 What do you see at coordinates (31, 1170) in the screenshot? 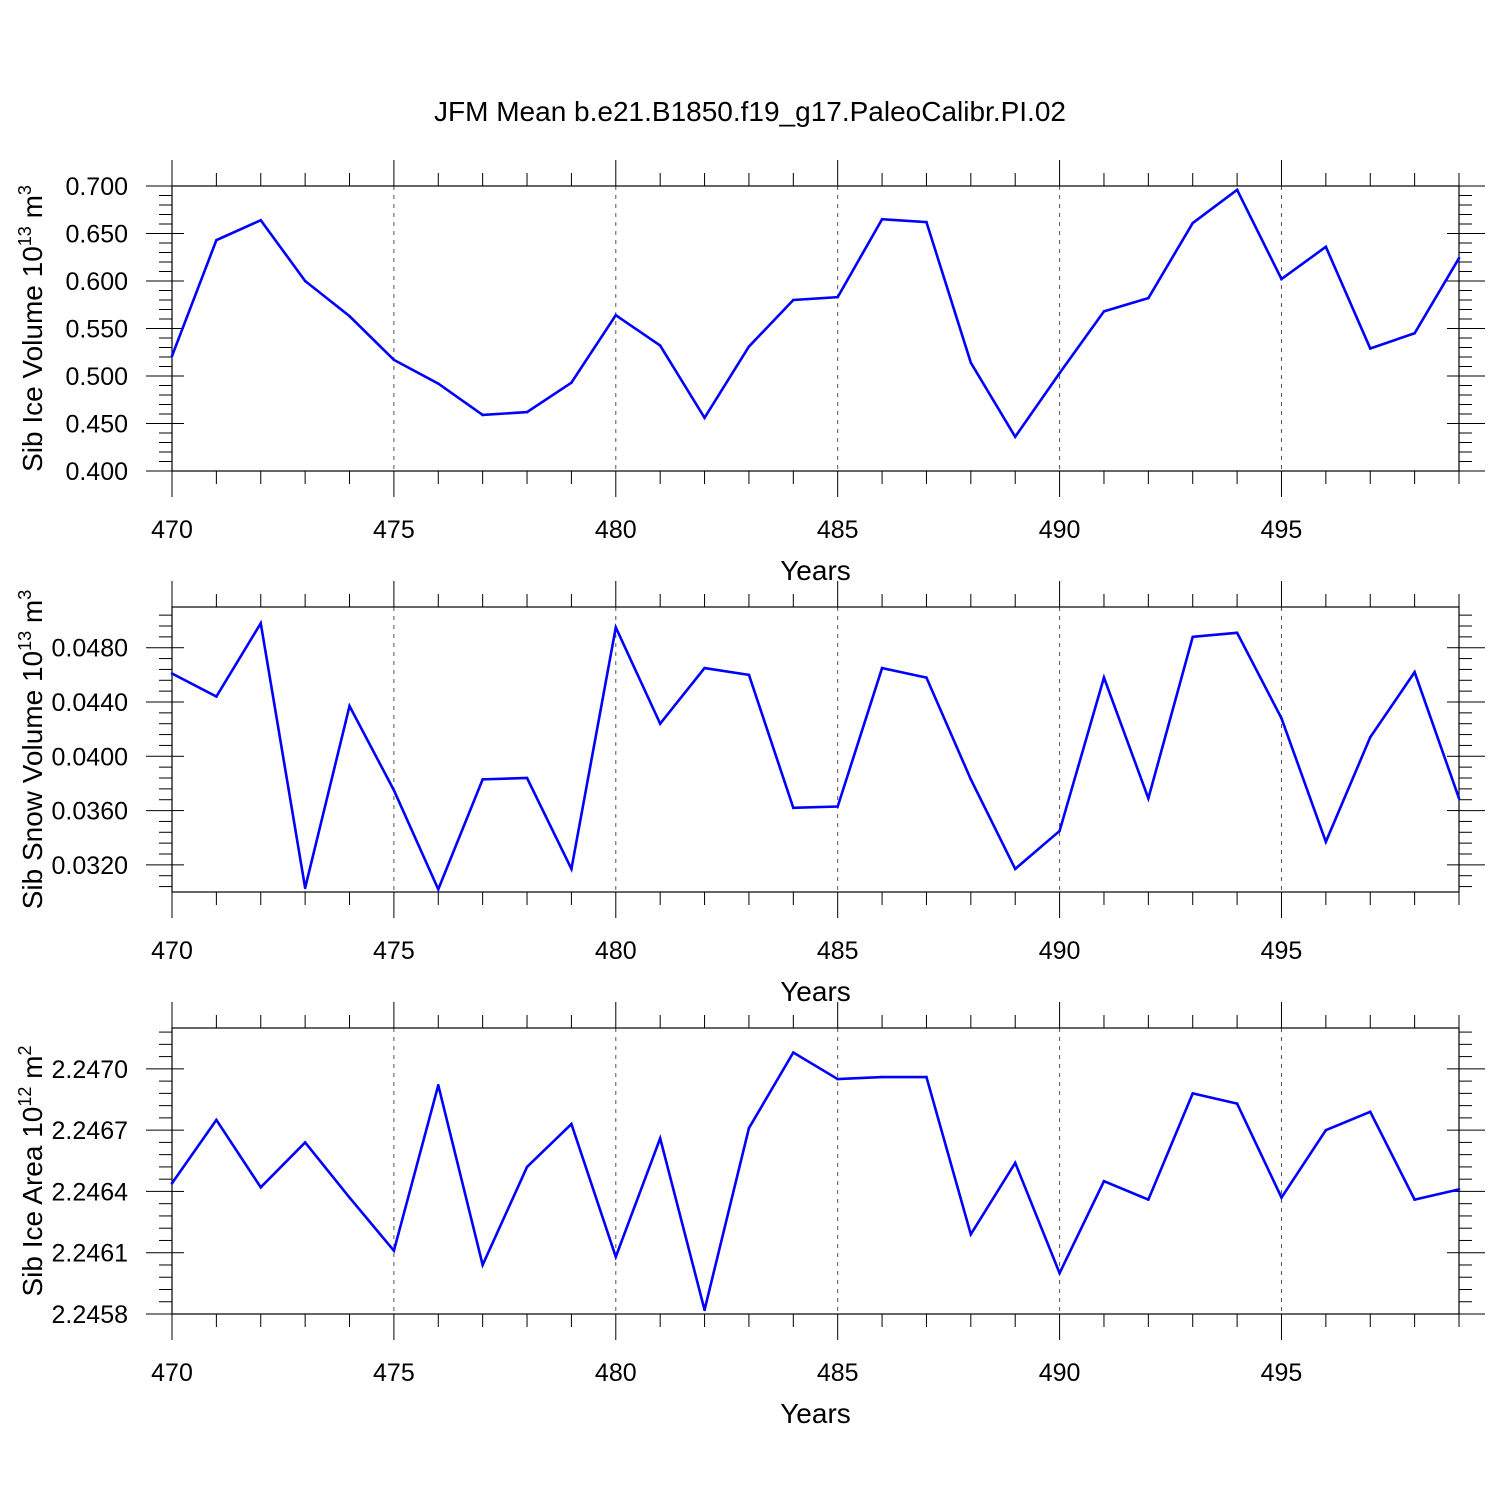
I see `y-axis-label: Sib Ice Area 1012 m2` at bounding box center [31, 1170].